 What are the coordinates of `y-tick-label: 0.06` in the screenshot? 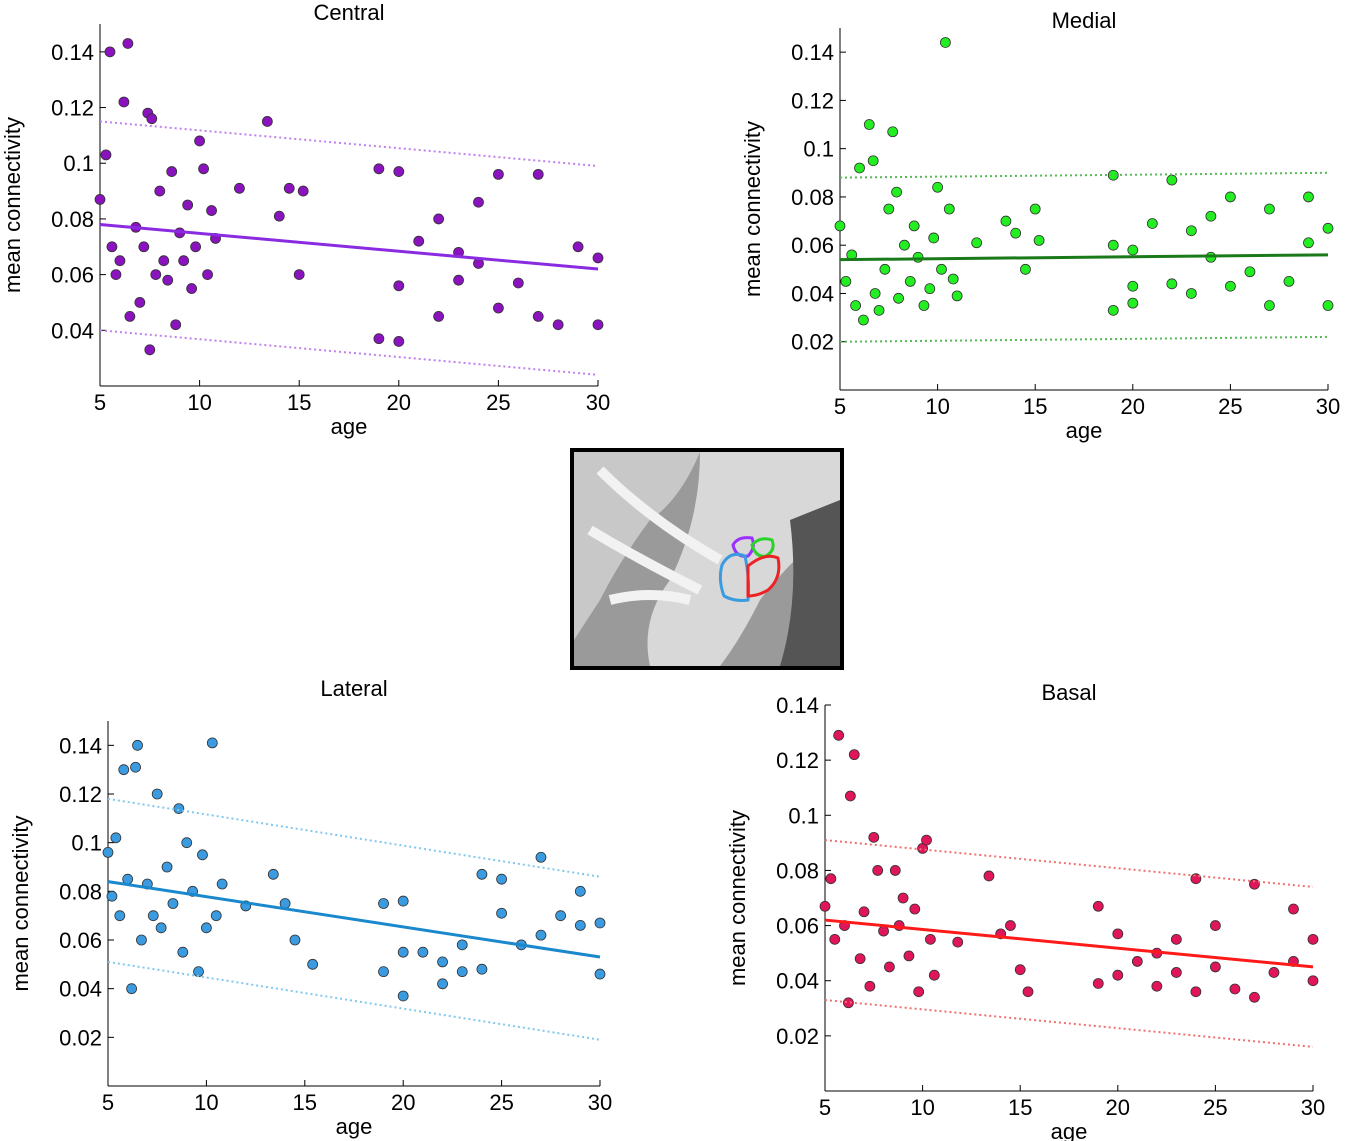 It's located at (80, 940).